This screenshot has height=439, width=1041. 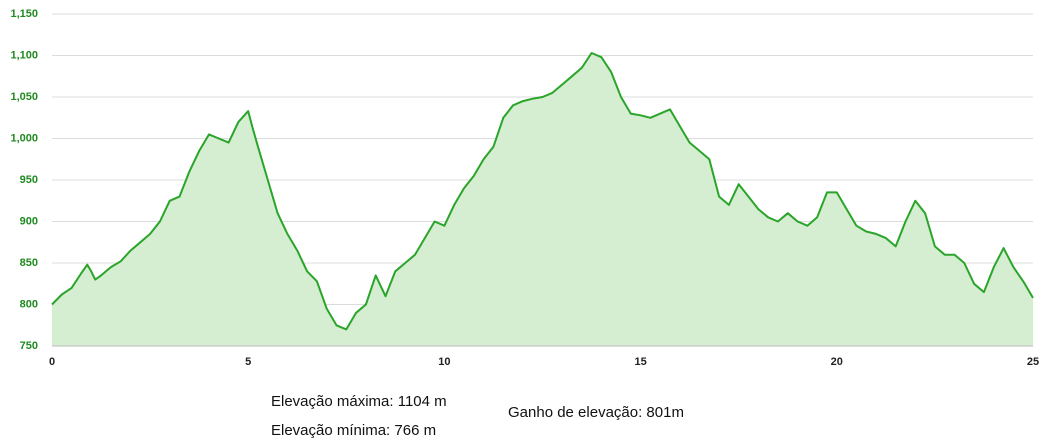 I want to click on max-elevation: Elevação máxima: 1104 m, so click(x=359, y=401).